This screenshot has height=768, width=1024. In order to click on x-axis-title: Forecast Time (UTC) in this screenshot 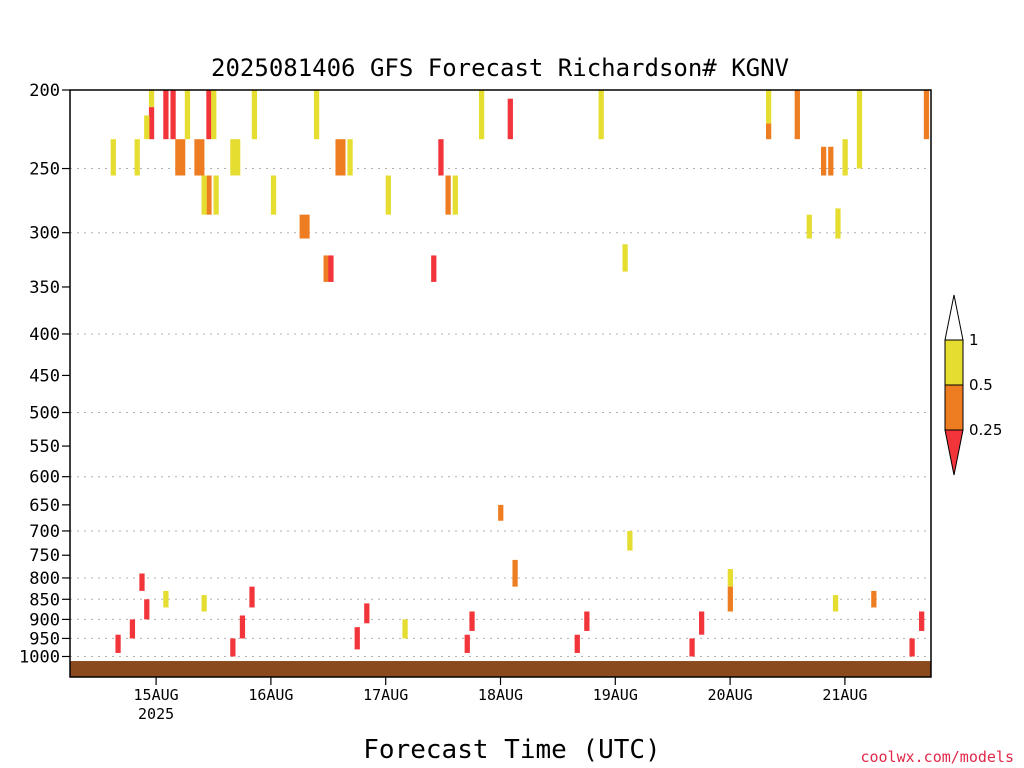, I will do `click(511, 750)`.